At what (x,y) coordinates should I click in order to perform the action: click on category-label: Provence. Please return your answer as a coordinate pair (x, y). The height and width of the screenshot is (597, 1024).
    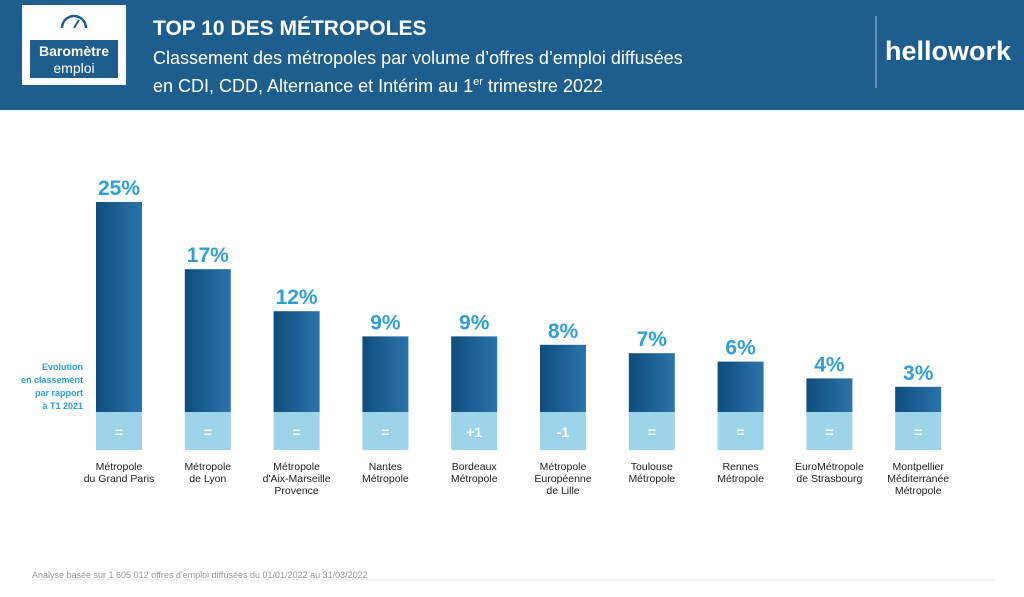
    Looking at the image, I should click on (296, 491).